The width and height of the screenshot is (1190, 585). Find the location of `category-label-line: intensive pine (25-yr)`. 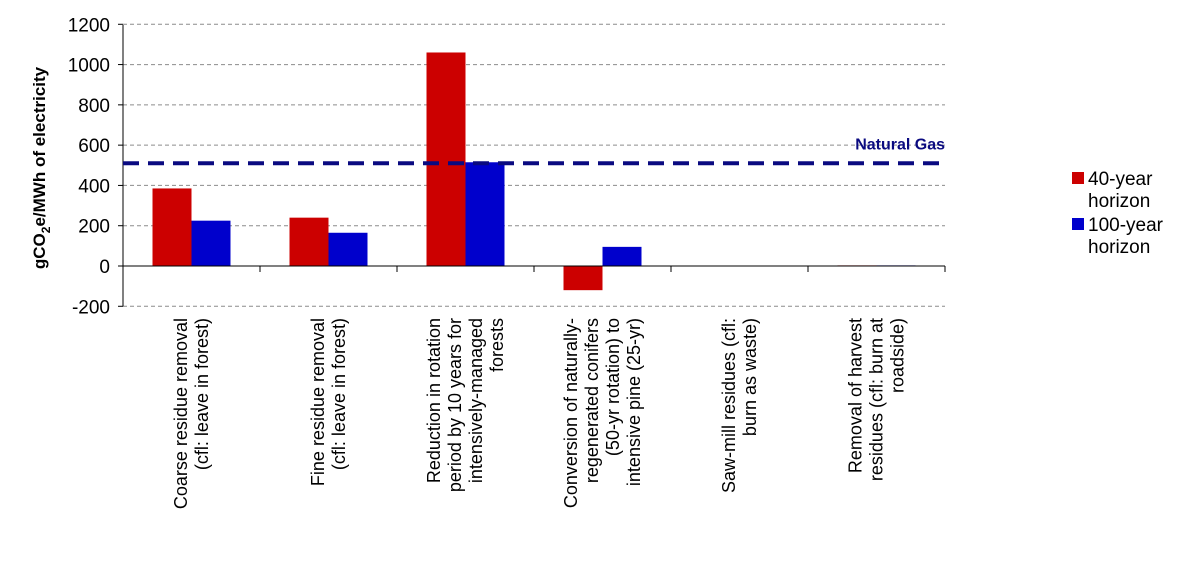

category-label-line: intensive pine (25-yr) is located at coordinates (634, 402).